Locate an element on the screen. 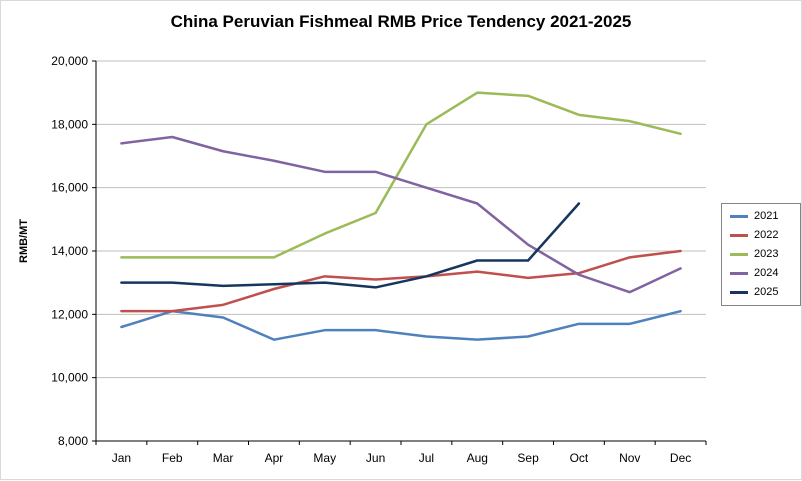  series-line-2022 is located at coordinates (401, 281).